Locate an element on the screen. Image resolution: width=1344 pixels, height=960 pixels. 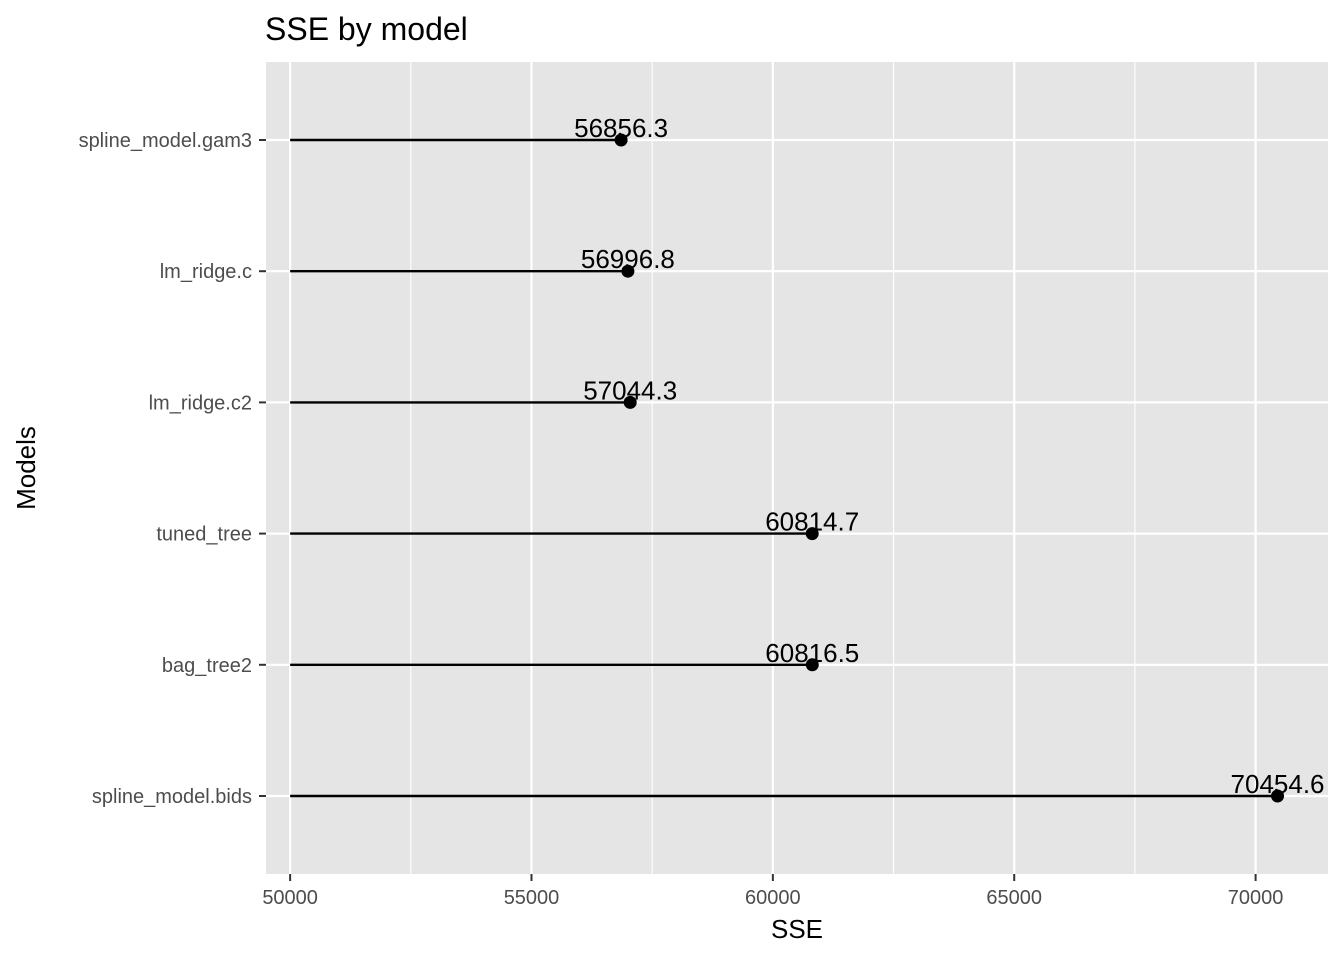
y-tick-label: tuned_tree is located at coordinates (204, 535).